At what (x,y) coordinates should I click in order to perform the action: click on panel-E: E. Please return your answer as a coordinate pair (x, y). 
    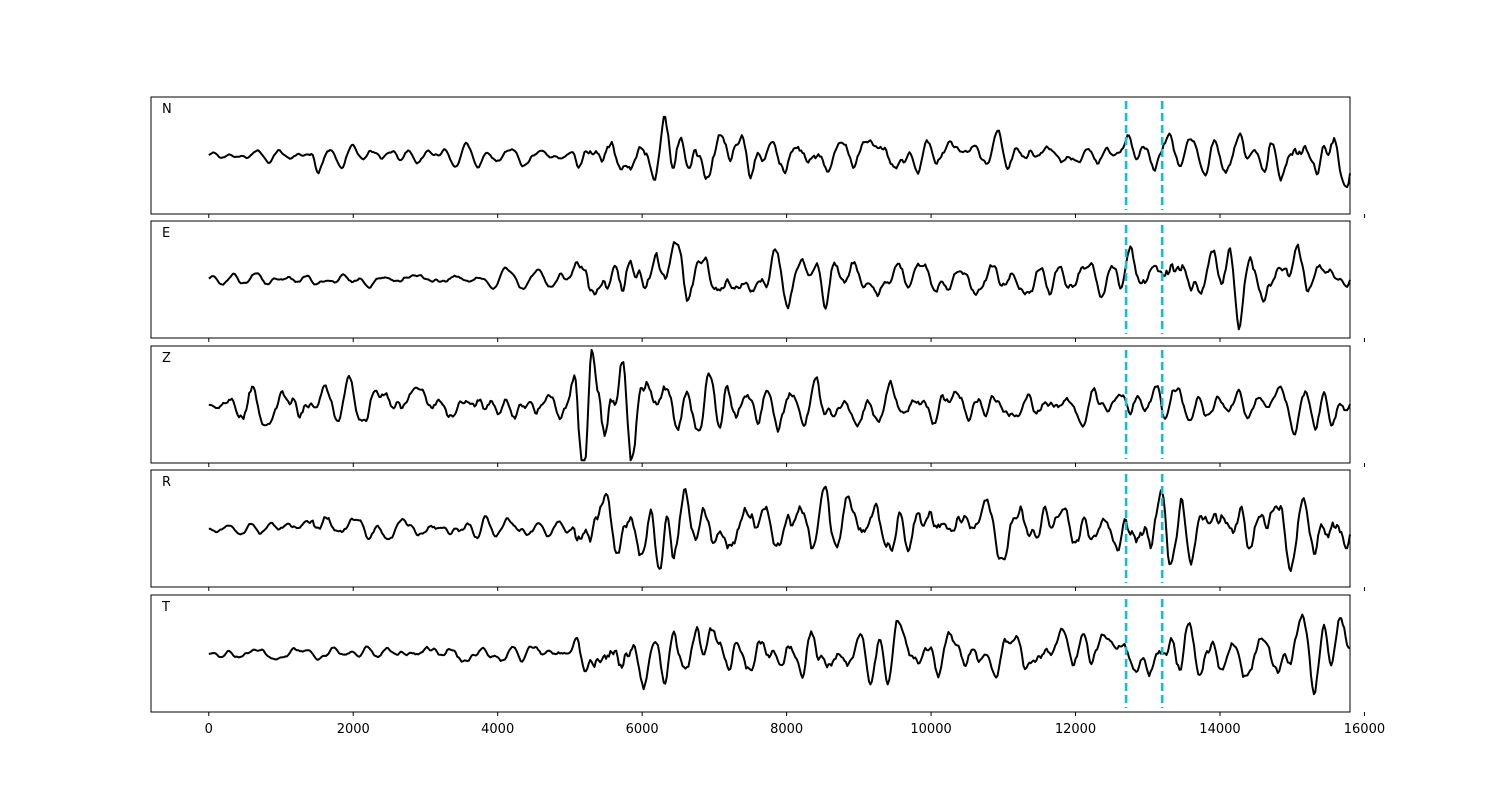
    Looking at the image, I should click on (757, 281).